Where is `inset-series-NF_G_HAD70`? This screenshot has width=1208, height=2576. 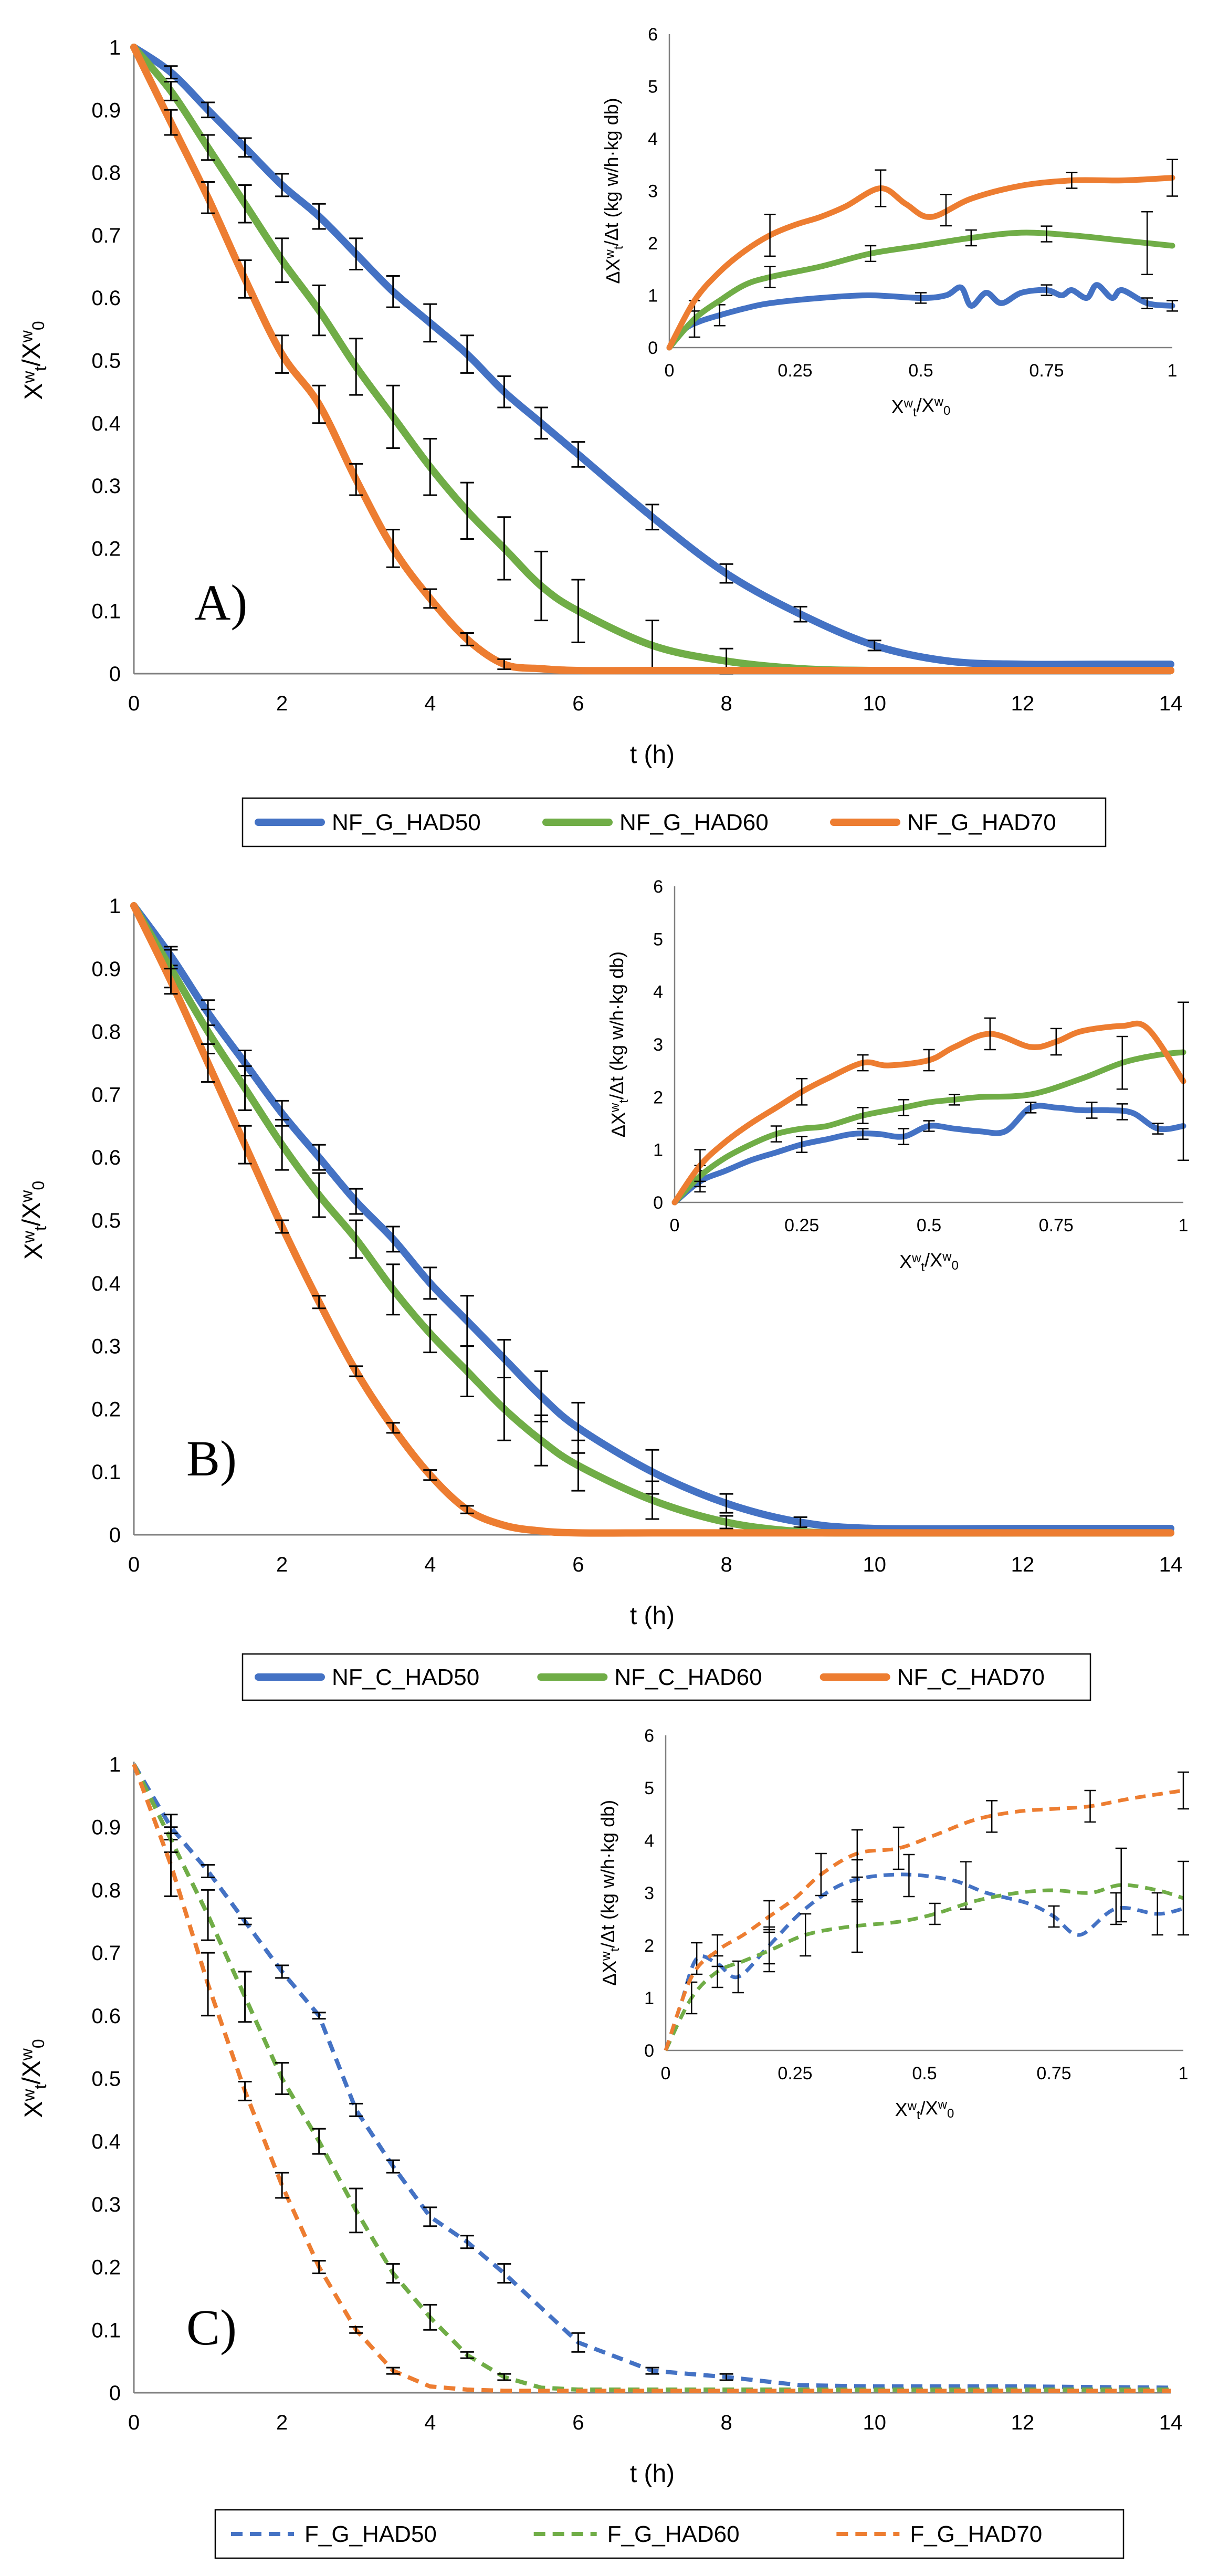
inset-series-NF_G_HAD70 is located at coordinates (922, 255).